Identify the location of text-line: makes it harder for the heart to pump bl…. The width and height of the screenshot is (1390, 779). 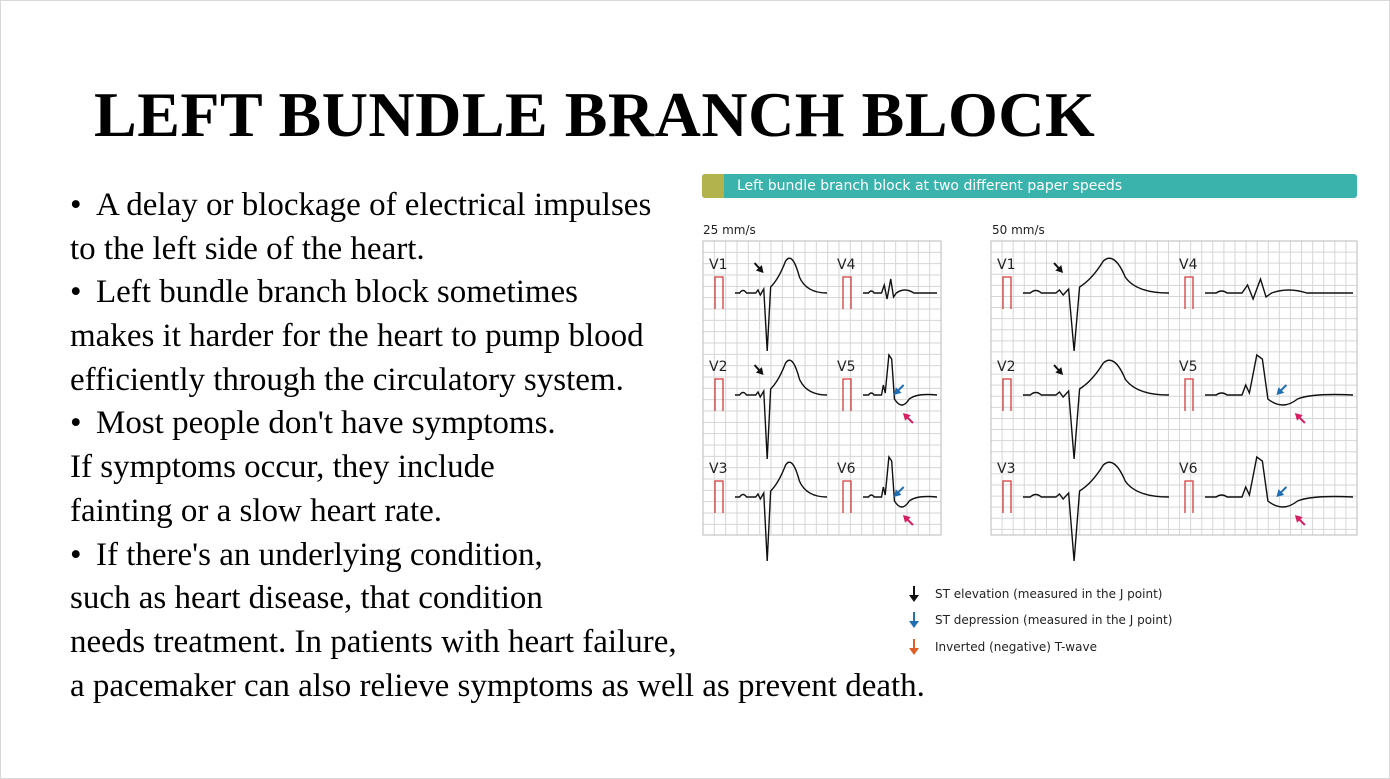
(497, 337).